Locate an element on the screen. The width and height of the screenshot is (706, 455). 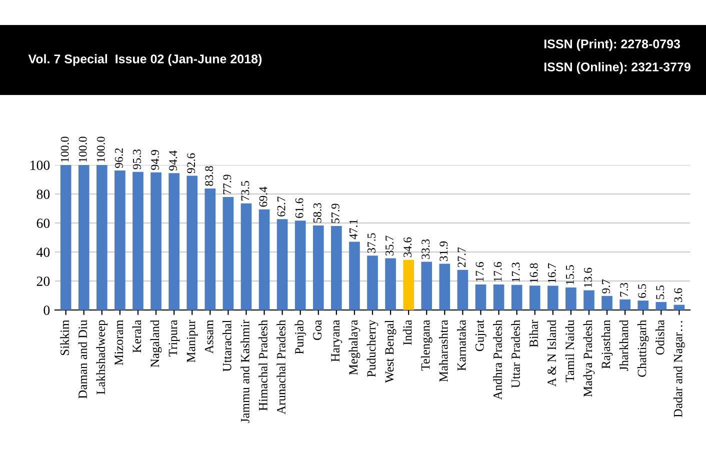
x-tick-label: Maharashtra is located at coordinates (443, 351).